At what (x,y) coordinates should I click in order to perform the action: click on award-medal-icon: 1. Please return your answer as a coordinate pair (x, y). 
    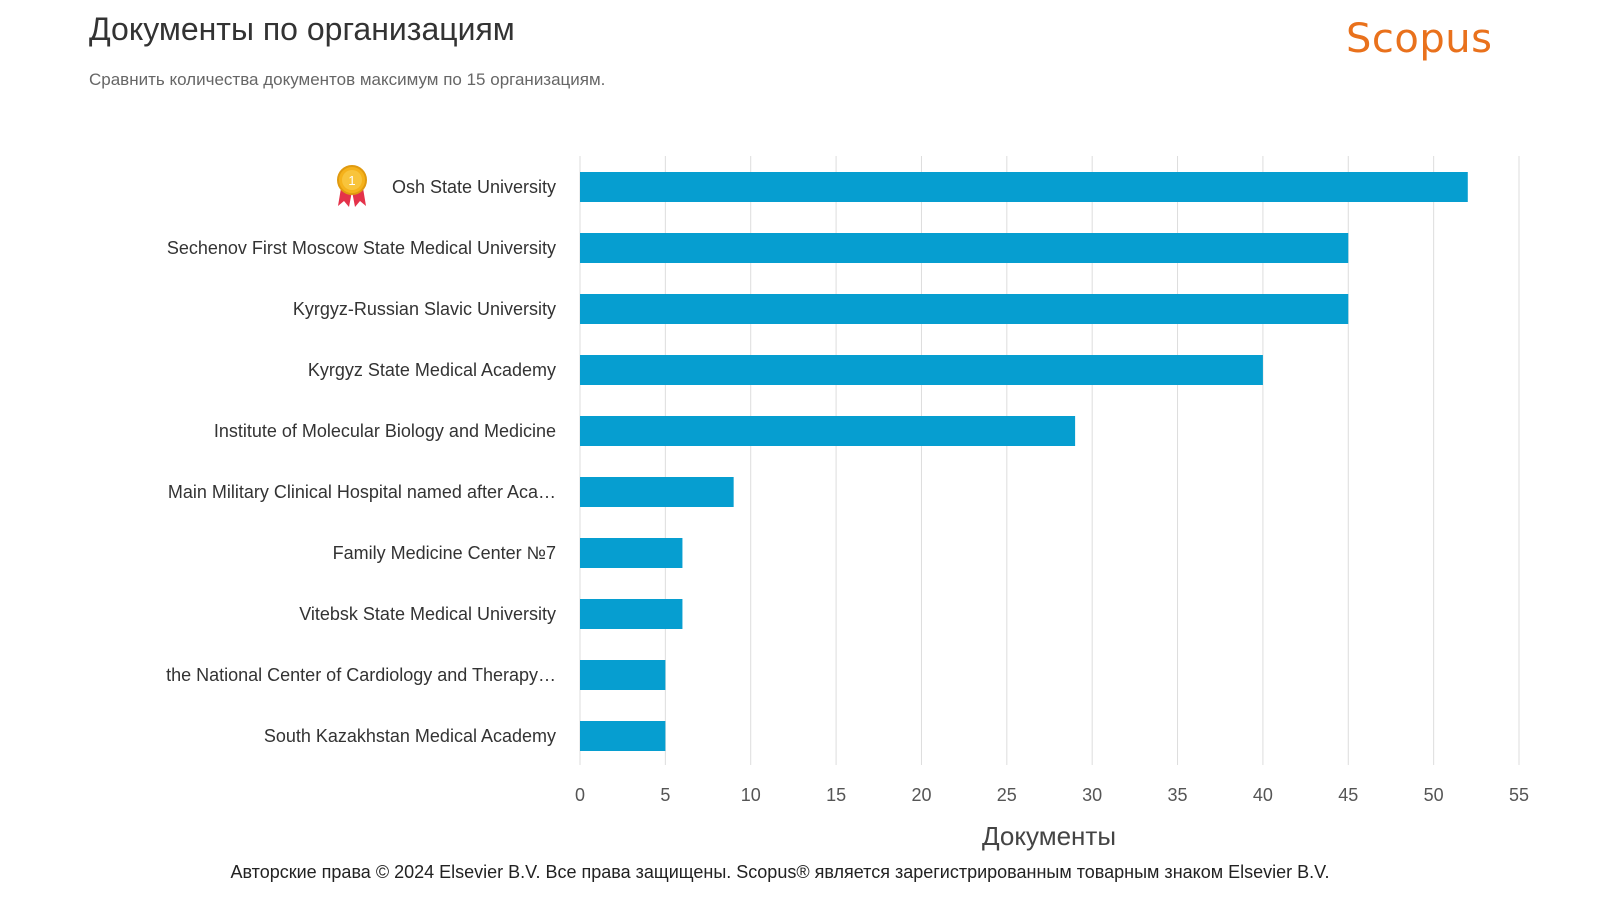
    Looking at the image, I should click on (352, 186).